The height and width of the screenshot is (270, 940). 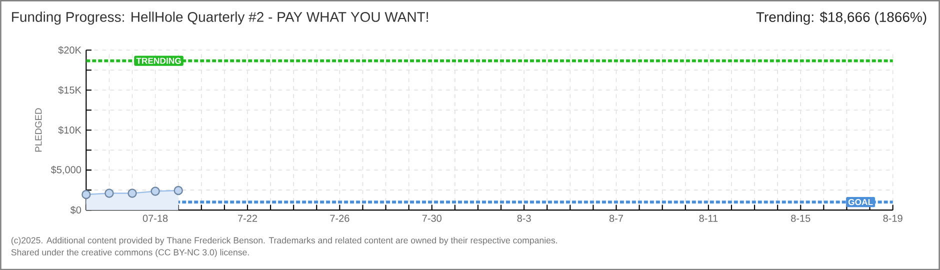 What do you see at coordinates (708, 218) in the screenshot?
I see `x-tick-label: 8-11` at bounding box center [708, 218].